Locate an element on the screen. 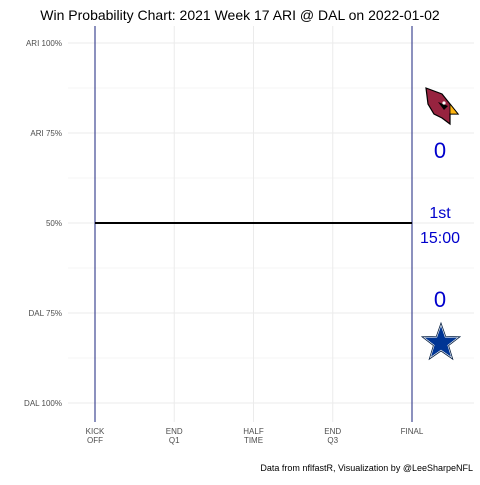  x-tick-label: END Q1 is located at coordinates (174, 436).